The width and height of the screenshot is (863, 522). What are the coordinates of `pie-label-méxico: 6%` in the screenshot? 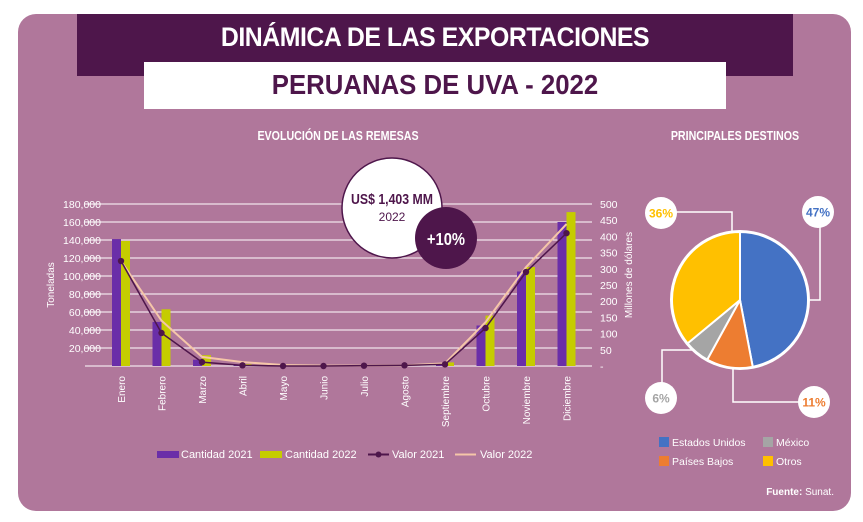 It's located at (661, 399).